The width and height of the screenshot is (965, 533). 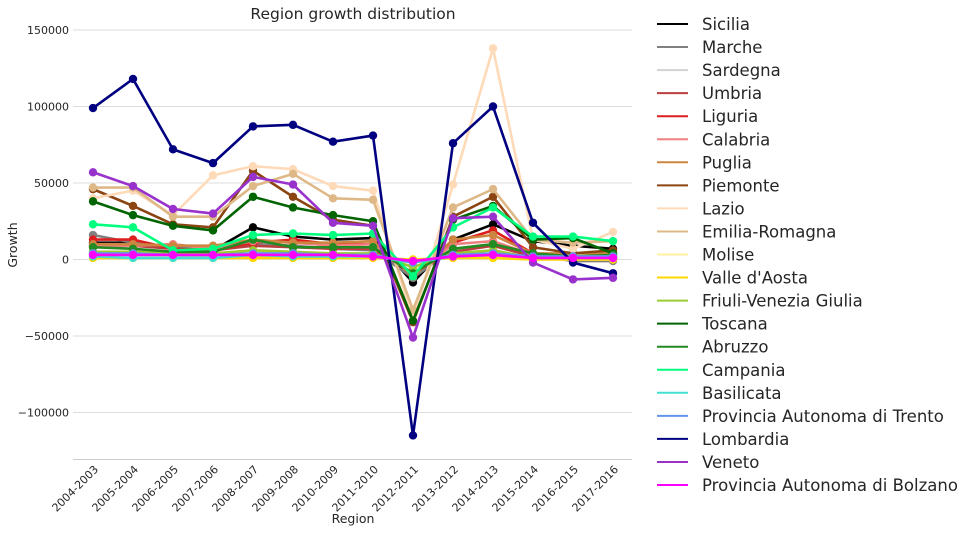 What do you see at coordinates (701, 208) in the screenshot?
I see `legend-item: Lazio` at bounding box center [701, 208].